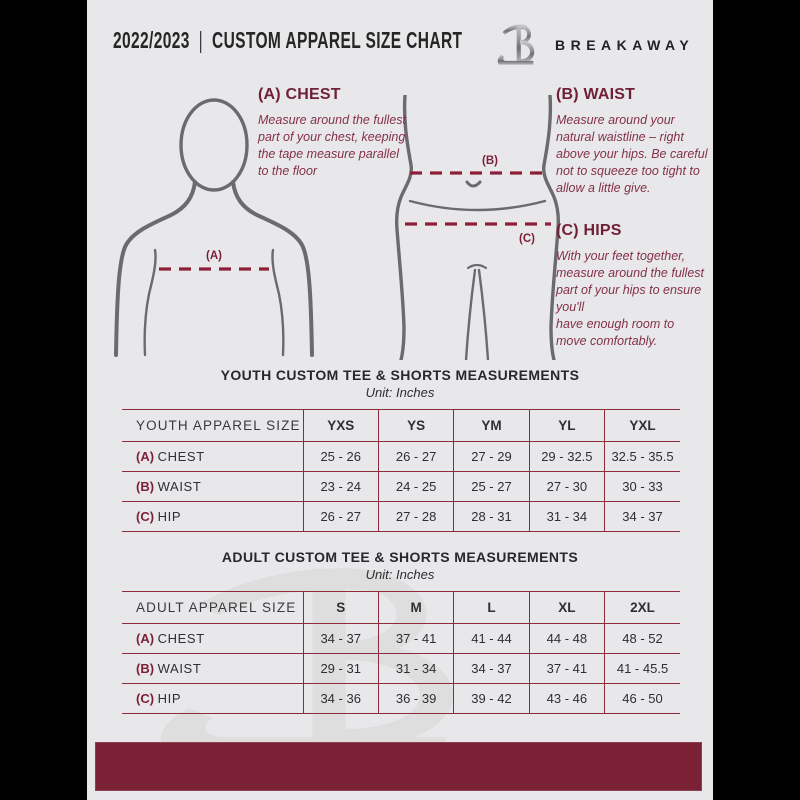 This screenshot has height=800, width=800. I want to click on cell-value: 39 - 42, so click(491, 698).